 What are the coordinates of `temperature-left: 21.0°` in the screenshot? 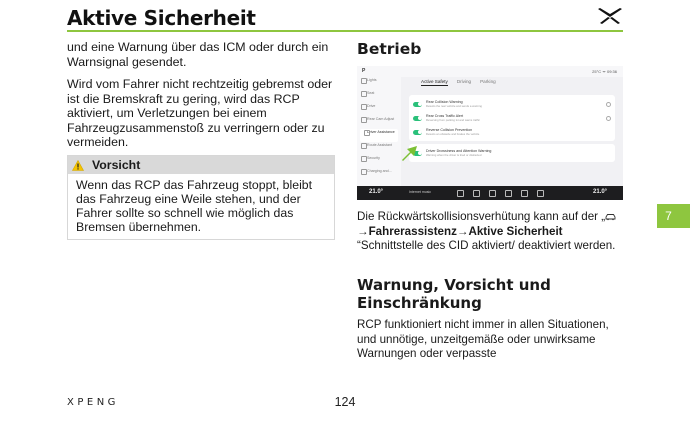 It's located at (376, 192).